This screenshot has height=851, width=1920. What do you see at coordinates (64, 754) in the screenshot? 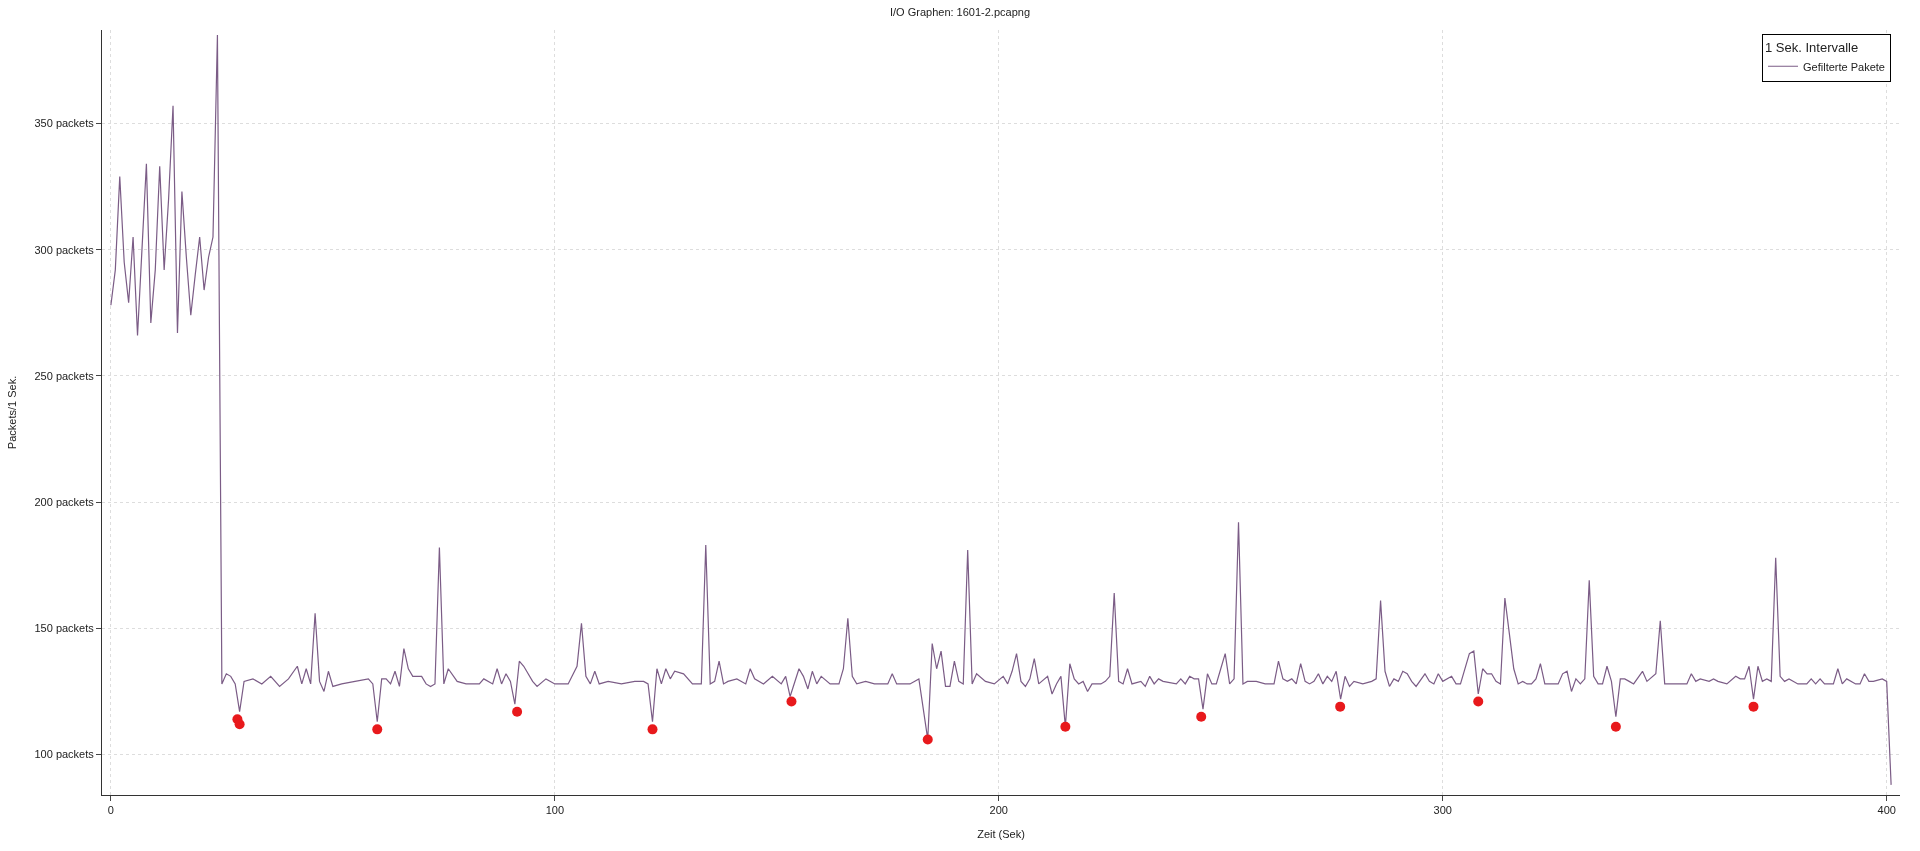
I see `y-tick-label: 100 packets` at bounding box center [64, 754].